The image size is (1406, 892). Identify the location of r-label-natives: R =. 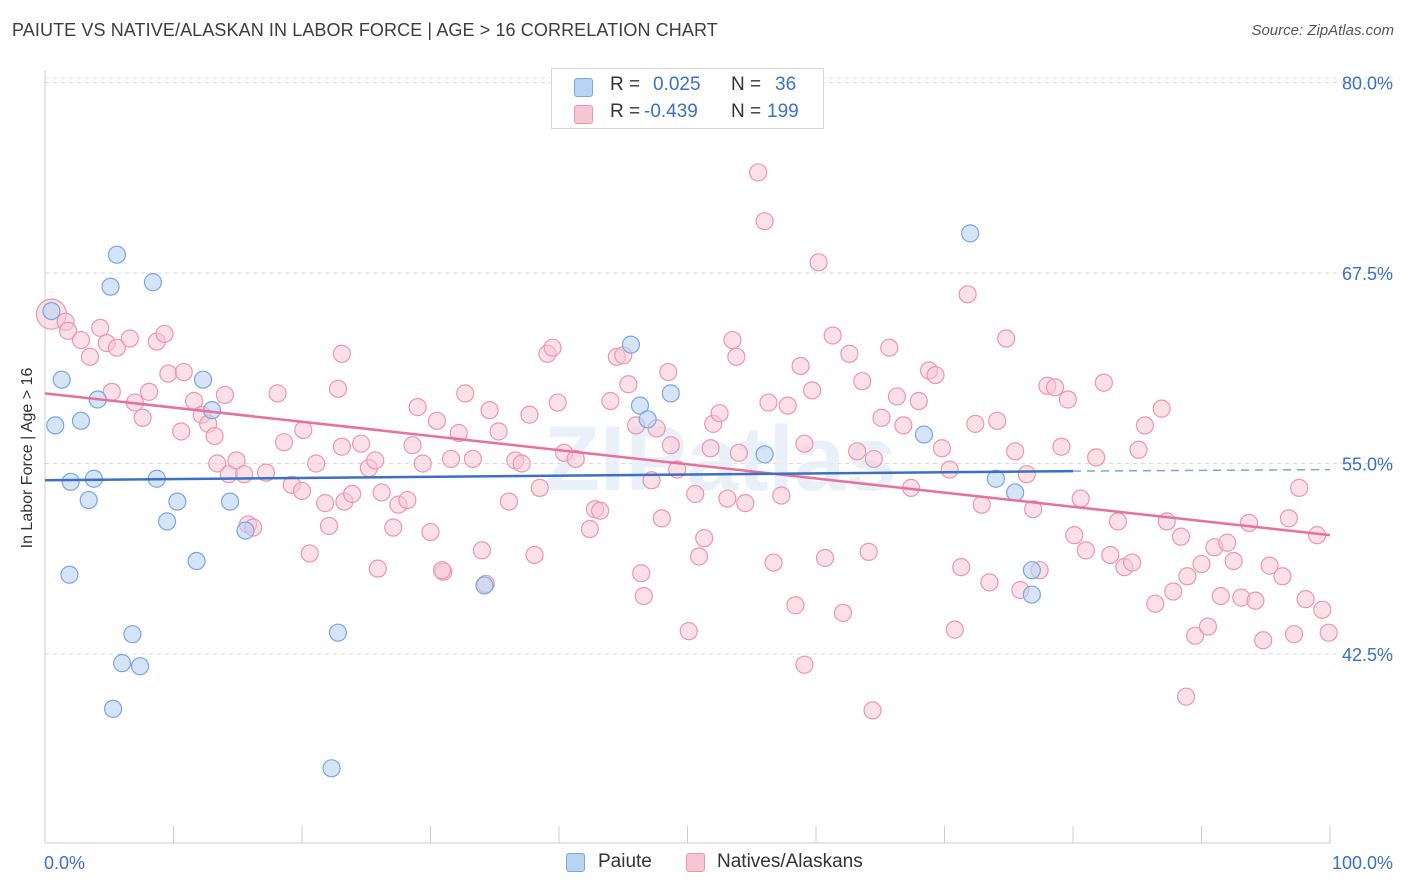
(625, 111).